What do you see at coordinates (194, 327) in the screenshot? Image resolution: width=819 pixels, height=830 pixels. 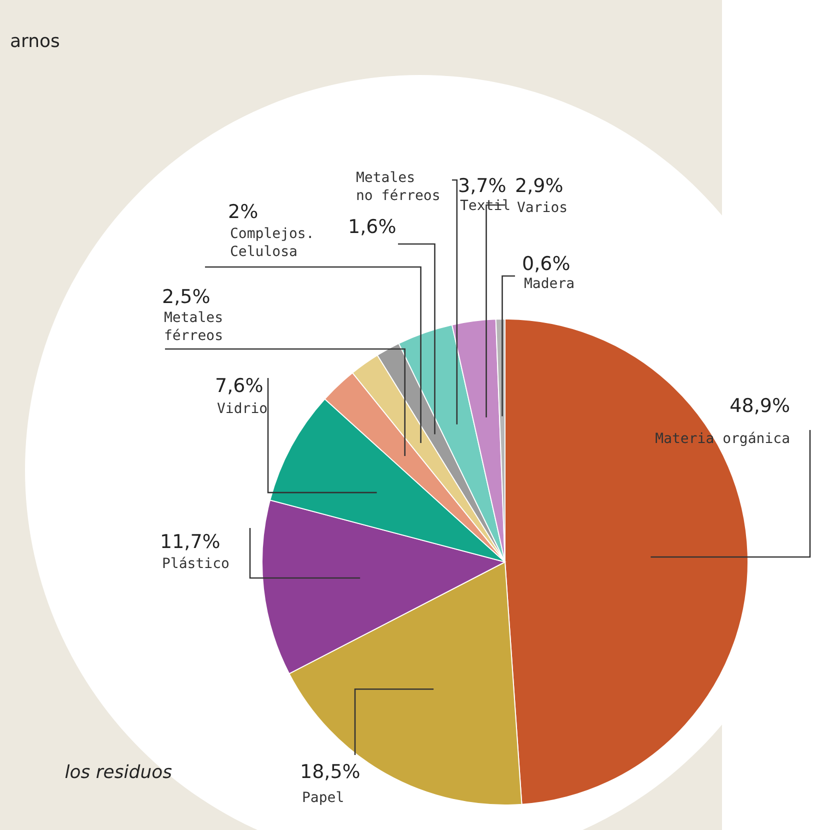 I see `slice-label: Metales férreos` at bounding box center [194, 327].